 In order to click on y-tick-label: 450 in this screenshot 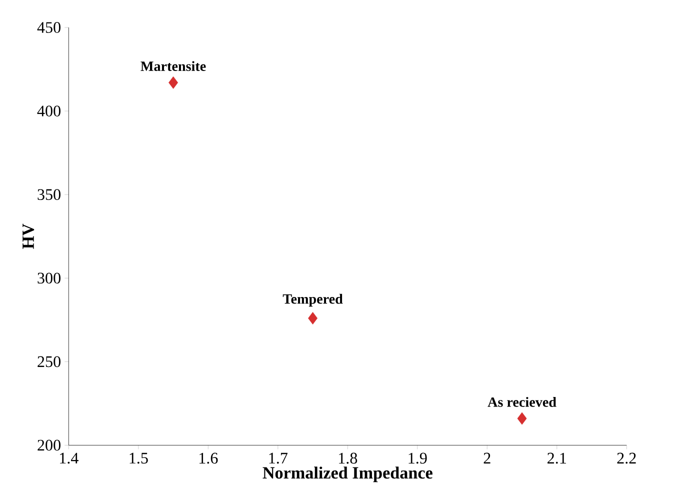, I will do `click(48, 27)`.